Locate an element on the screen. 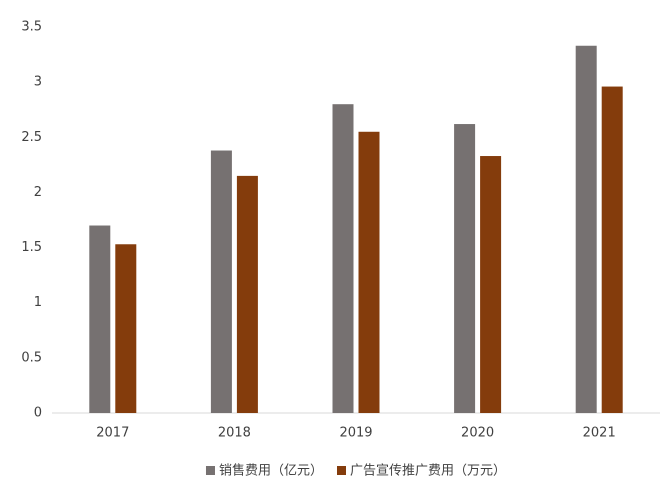 Image resolution: width=660 pixels, height=497 pixels. y-tick-label: 1.5 is located at coordinates (31, 247).